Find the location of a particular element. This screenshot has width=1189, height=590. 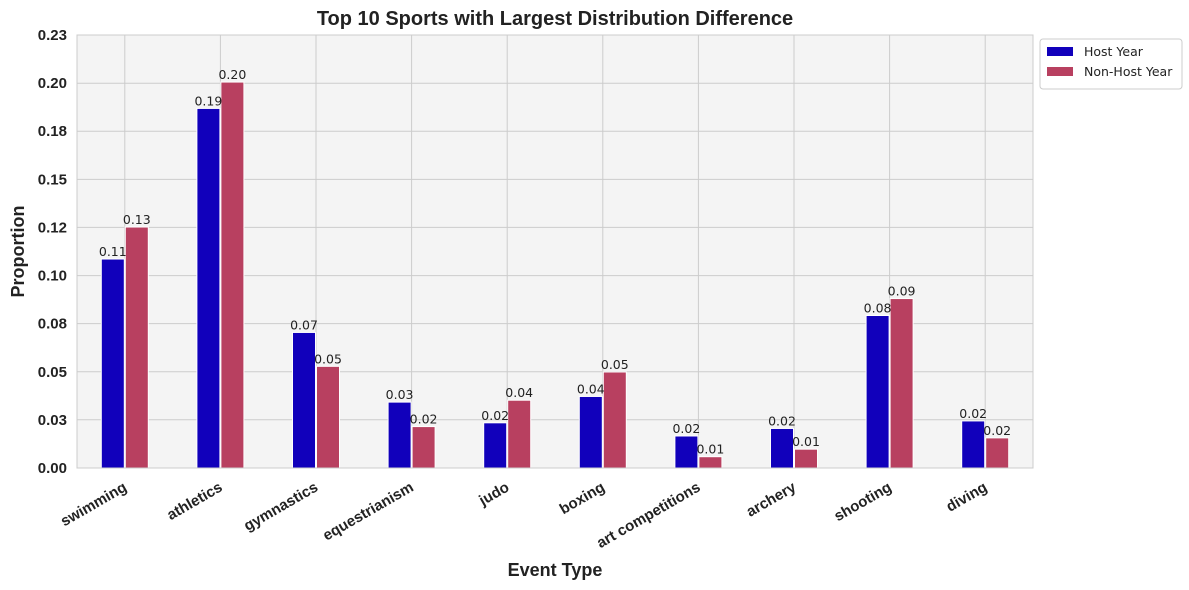

data-label: 0.03 is located at coordinates (400, 394).